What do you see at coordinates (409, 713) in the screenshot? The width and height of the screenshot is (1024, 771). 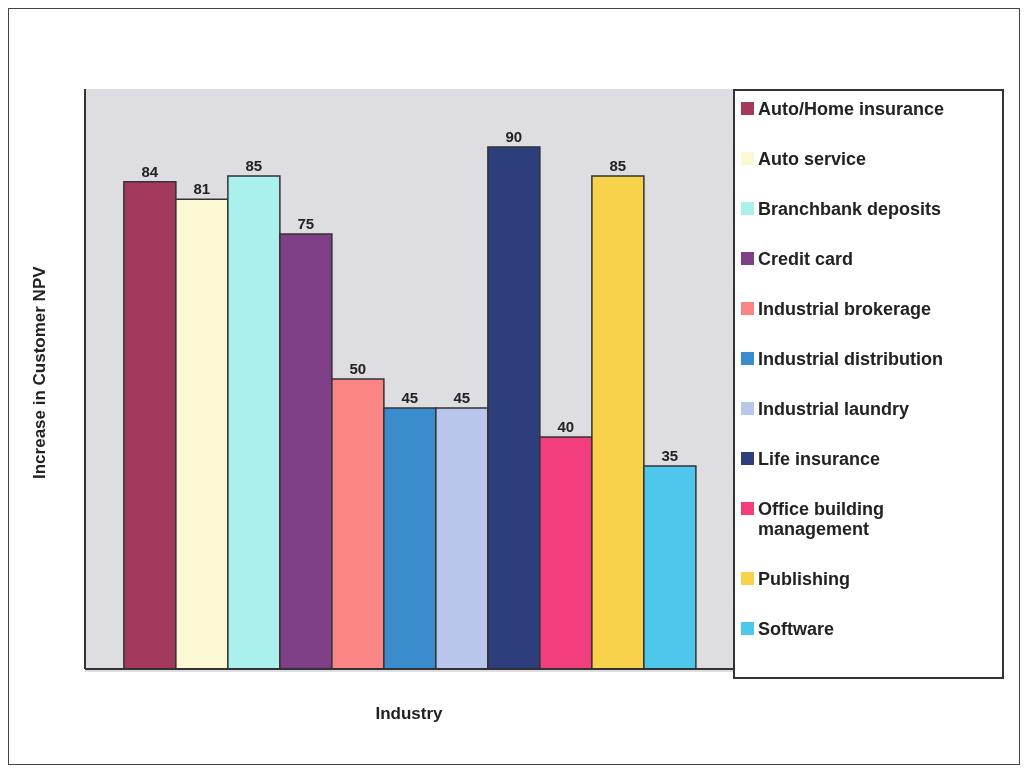 I see `x-axis-title: Industry` at bounding box center [409, 713].